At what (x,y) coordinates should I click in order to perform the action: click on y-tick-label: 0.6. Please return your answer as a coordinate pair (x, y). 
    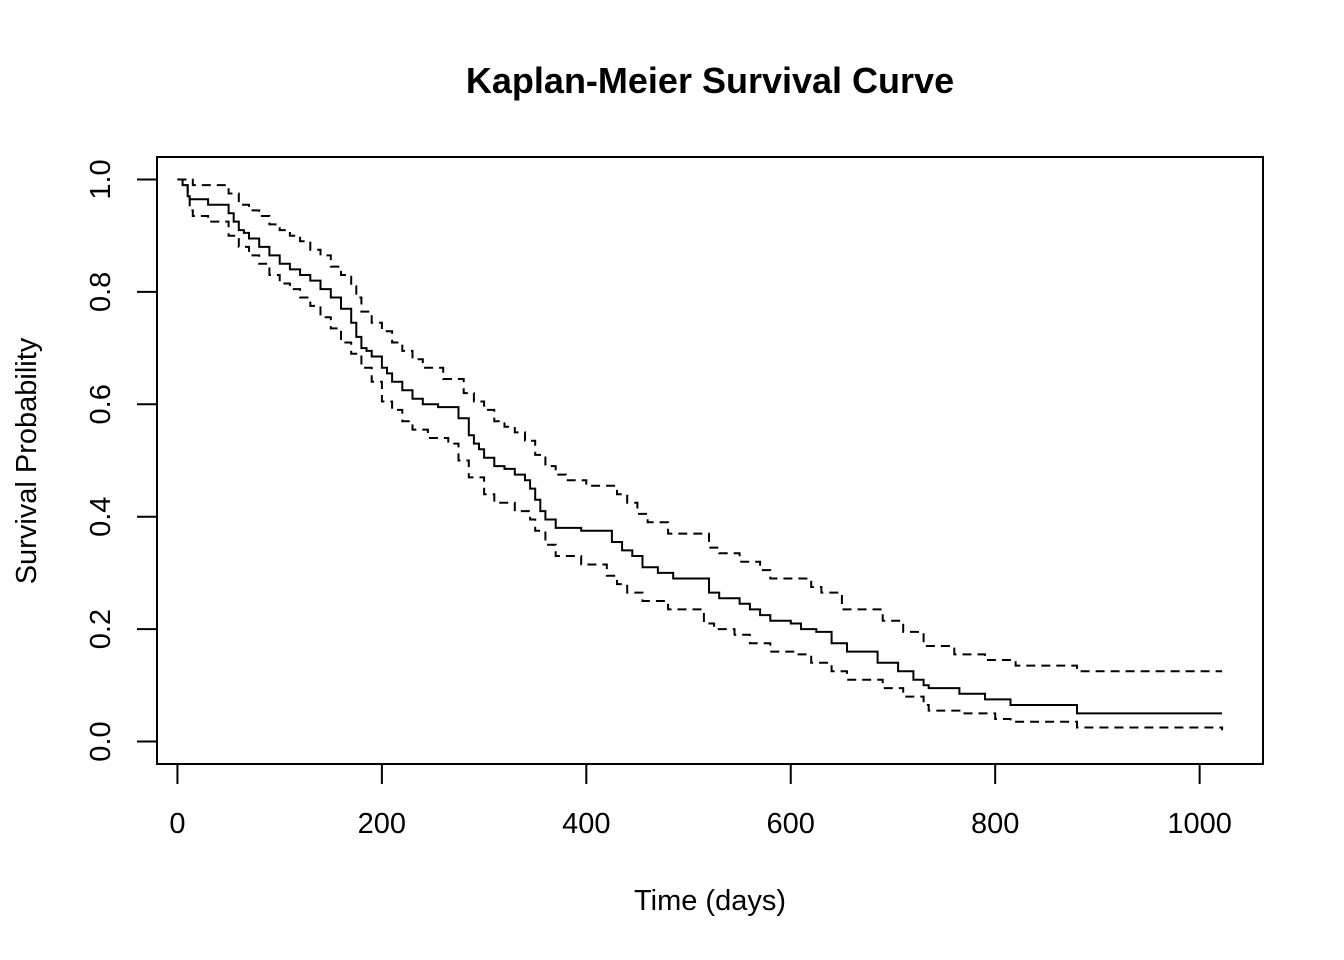
    Looking at the image, I should click on (101, 404).